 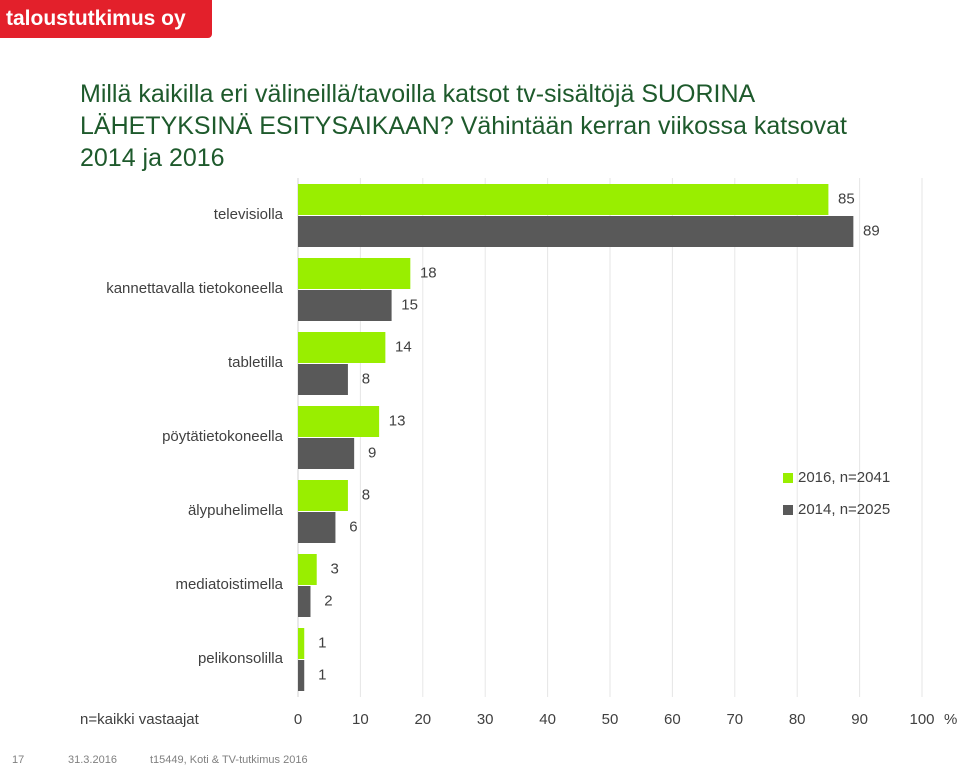 What do you see at coordinates (547, 719) in the screenshot?
I see `x-tick-label: 40` at bounding box center [547, 719].